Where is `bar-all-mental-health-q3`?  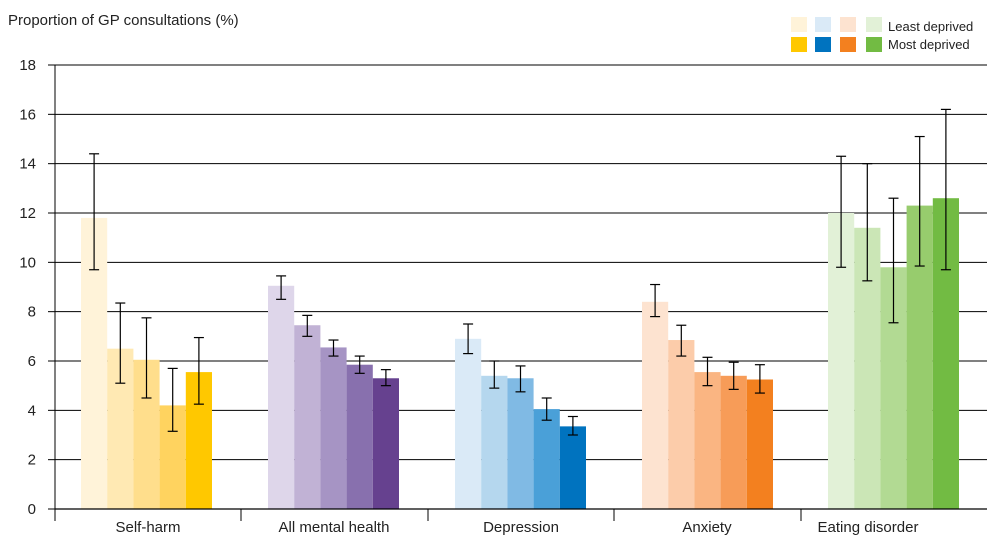
bar-all-mental-health-q3 is located at coordinates (333, 428).